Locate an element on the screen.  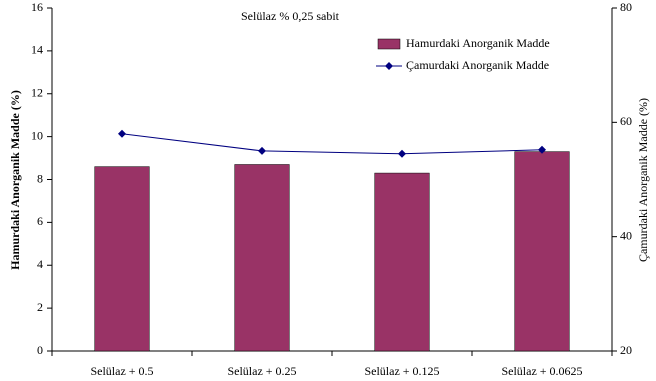
y2-tick-label: 20 is located at coordinates (626, 350).